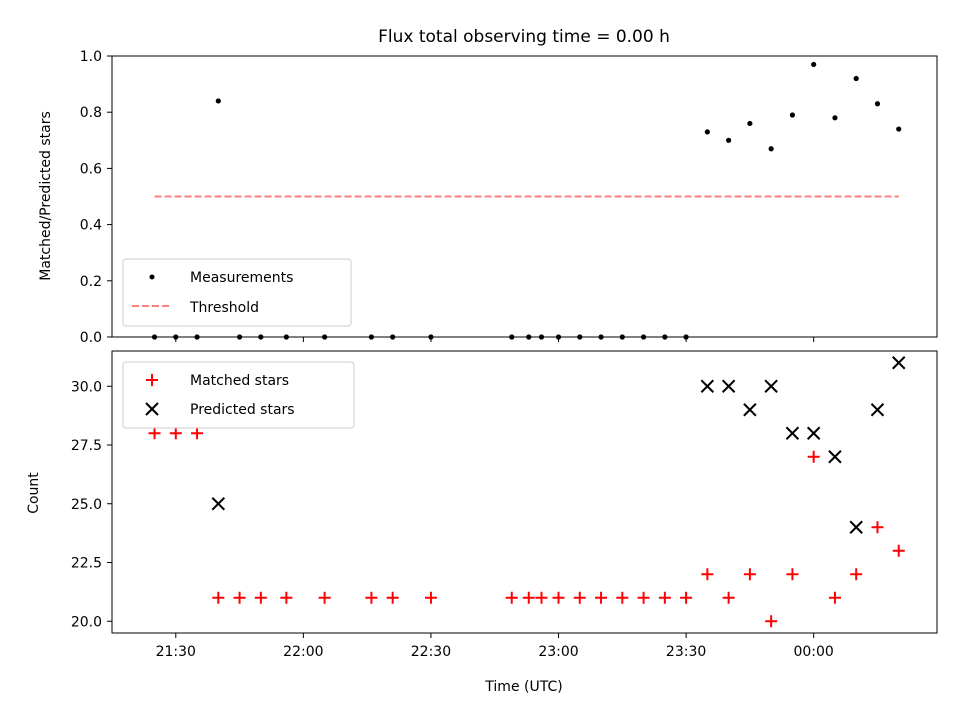 The width and height of the screenshot is (960, 720). What do you see at coordinates (91, 169) in the screenshot?
I see `top-y-tick-label: 0.6` at bounding box center [91, 169].